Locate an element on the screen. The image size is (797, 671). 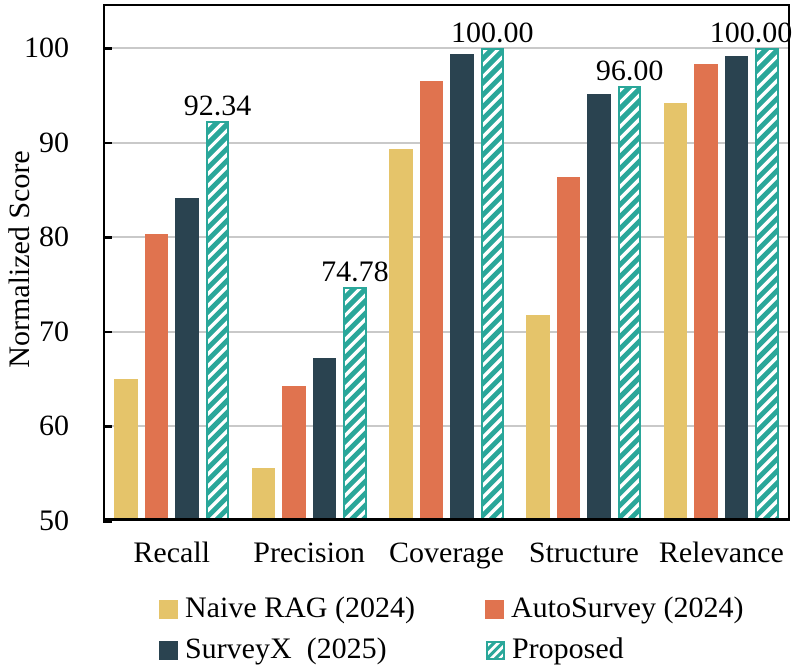
category-label-recall: Recall is located at coordinates (172, 552).